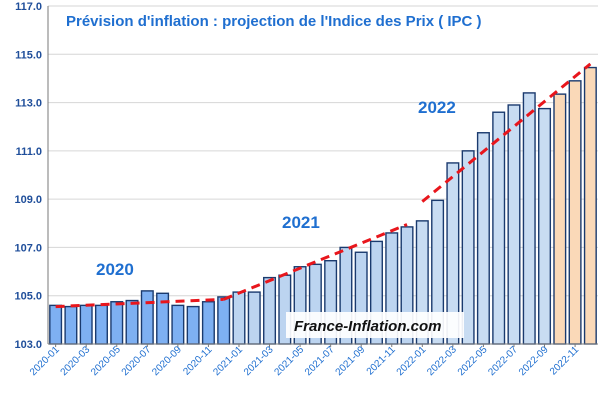  What do you see at coordinates (29, 152) in the screenshot?
I see `y-tick-label: 111.0` at bounding box center [29, 152].